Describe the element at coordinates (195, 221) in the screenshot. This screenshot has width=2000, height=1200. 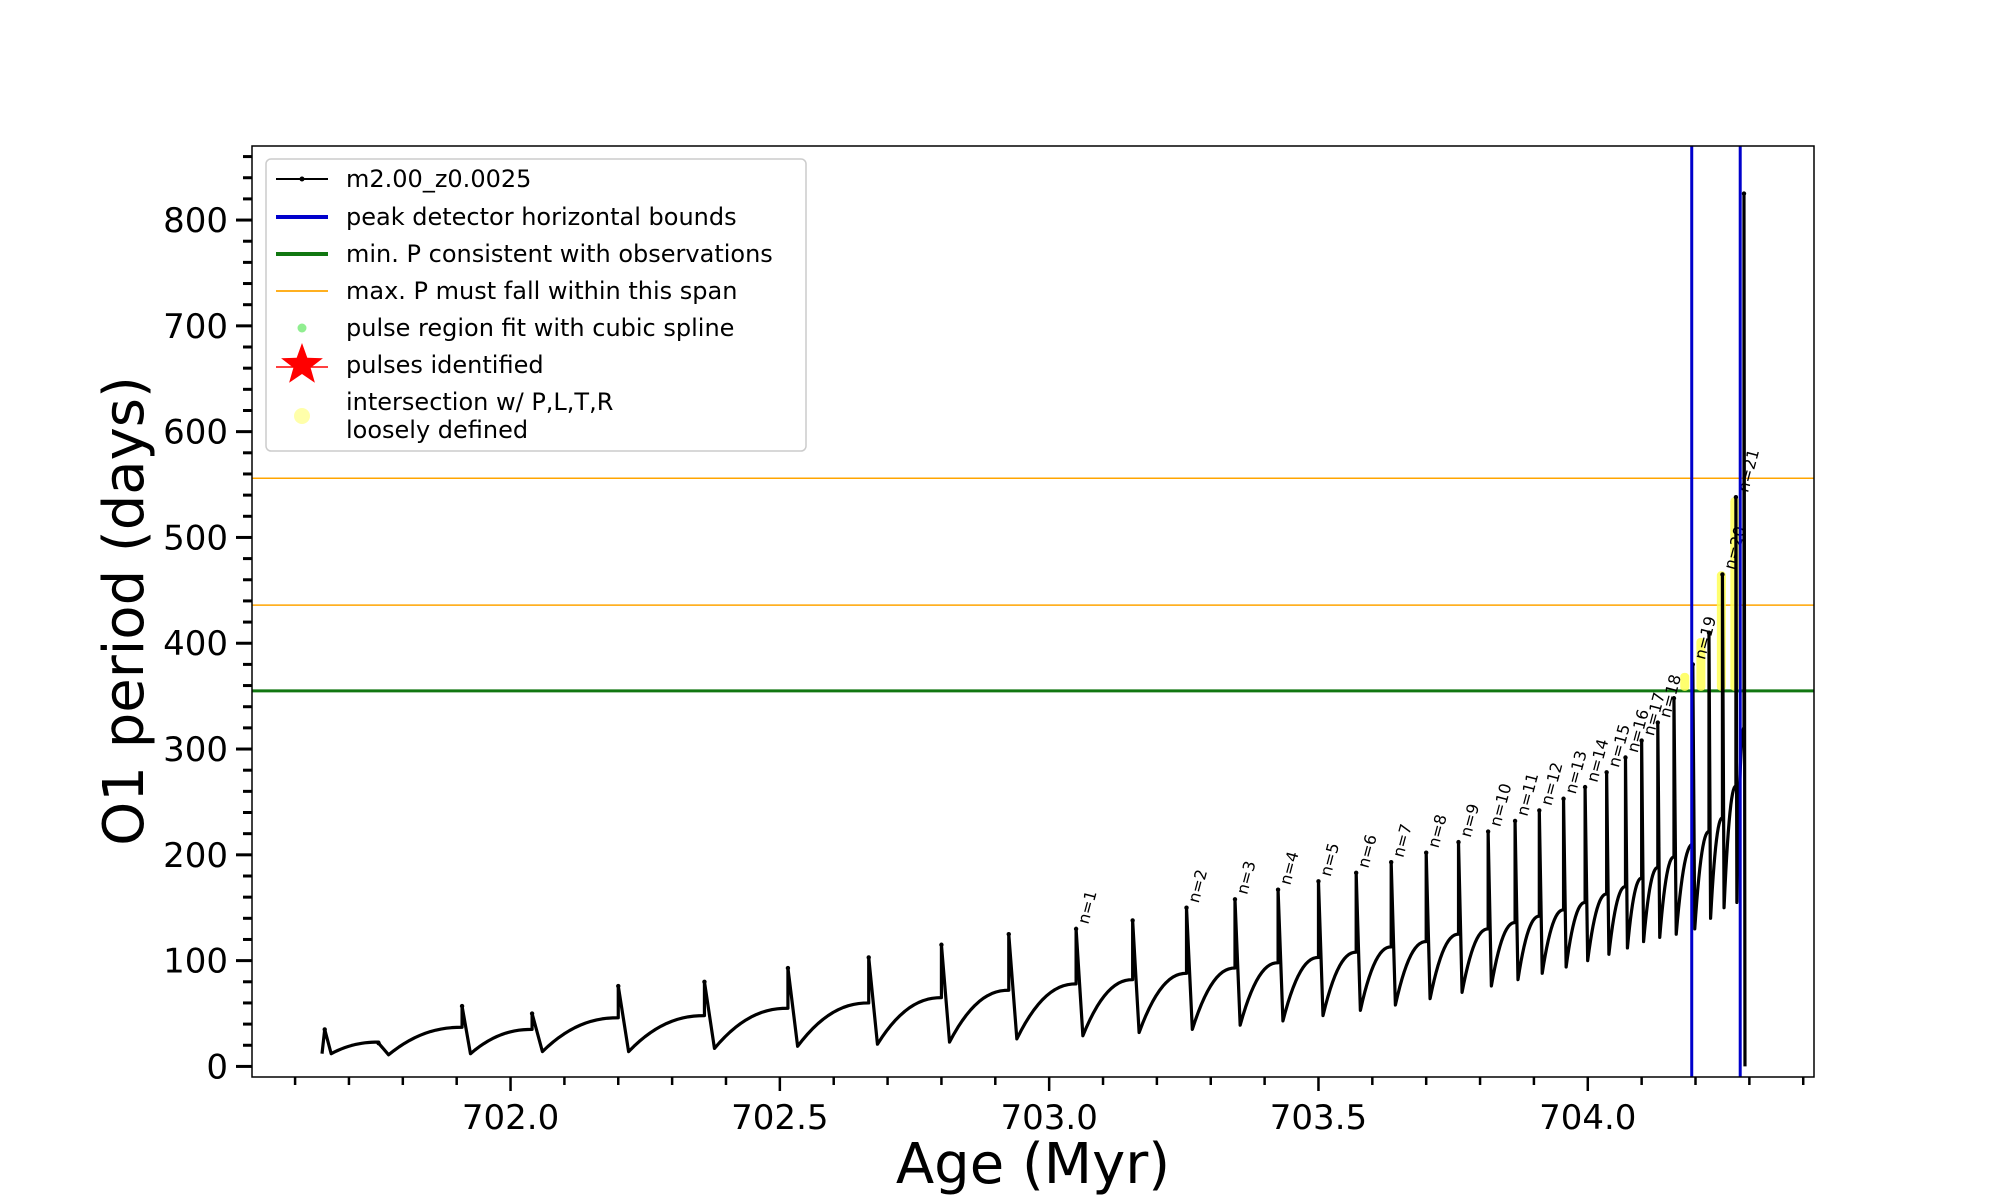
I see `y-tick-label-8: 800` at that location.